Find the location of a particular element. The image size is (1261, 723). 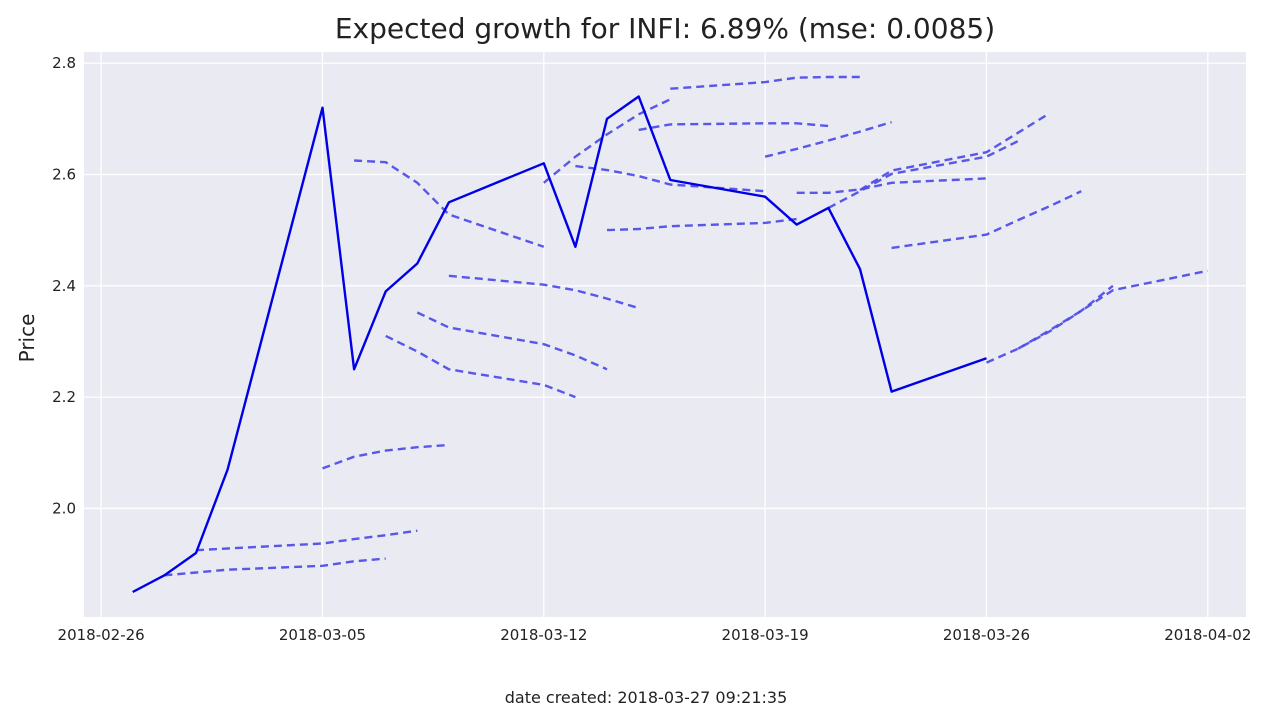

y-tick-label: 2.8 is located at coordinates (64, 63).